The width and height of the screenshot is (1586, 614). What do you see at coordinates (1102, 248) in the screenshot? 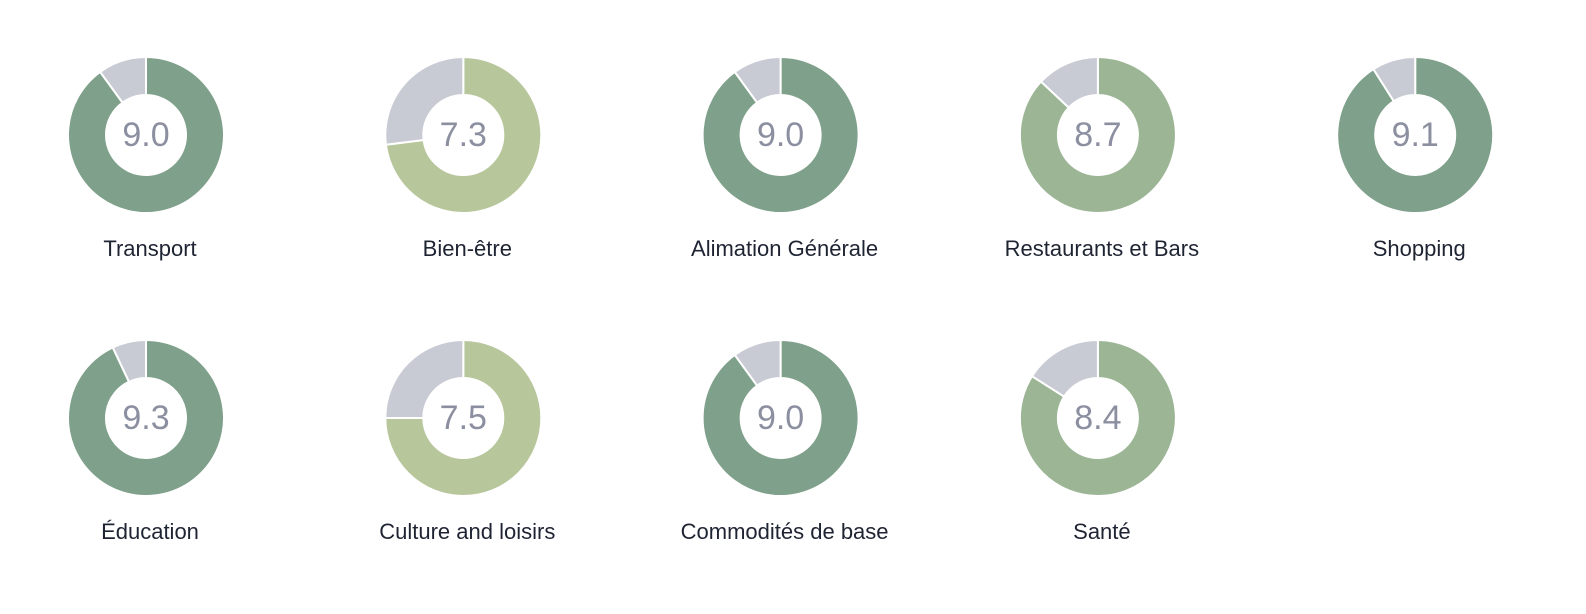
I see `category-label: Restaurants et Bars` at bounding box center [1102, 248].